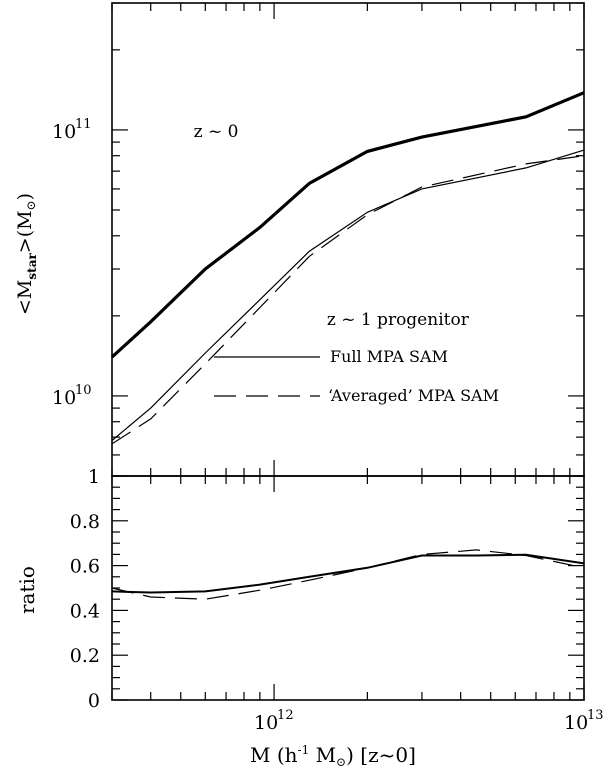 This screenshot has height=770, width=611. I want to click on annotation: z ~ 1 progenitor, so click(398, 320).